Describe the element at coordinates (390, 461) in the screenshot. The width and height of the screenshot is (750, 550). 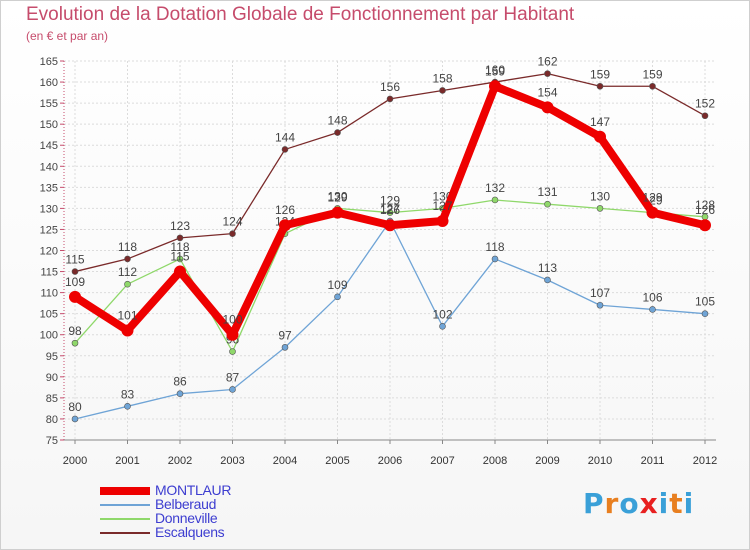
I see `x-tick-label: 2006` at that location.